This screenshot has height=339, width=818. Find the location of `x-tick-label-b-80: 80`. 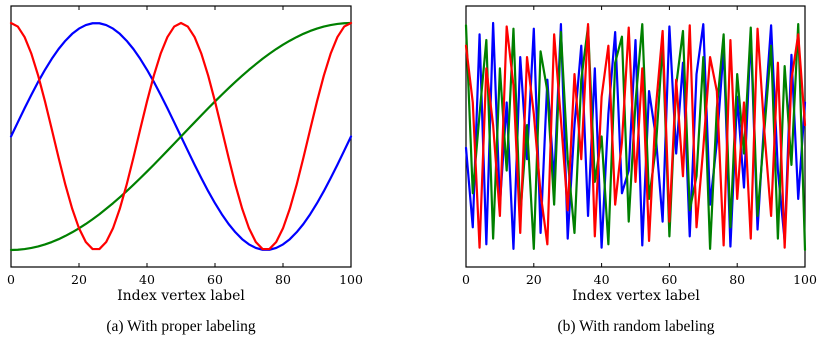

x-tick-label-b-80: 80 is located at coordinates (737, 279).